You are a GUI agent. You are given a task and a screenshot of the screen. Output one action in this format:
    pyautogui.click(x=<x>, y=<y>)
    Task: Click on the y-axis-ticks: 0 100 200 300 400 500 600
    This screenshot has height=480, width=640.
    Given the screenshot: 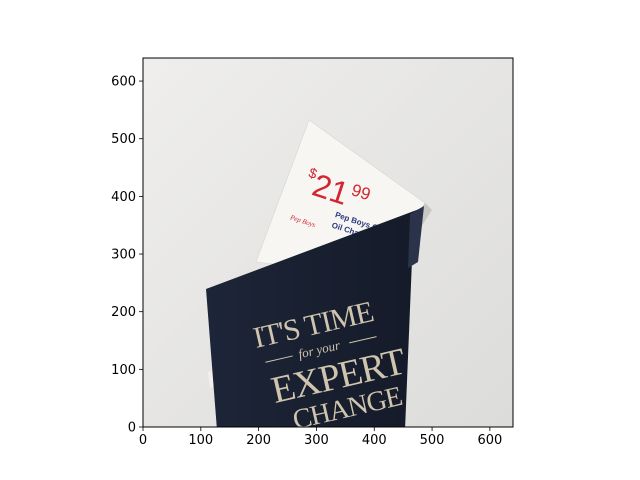 What is the action you would take?
    pyautogui.click(x=127, y=255)
    